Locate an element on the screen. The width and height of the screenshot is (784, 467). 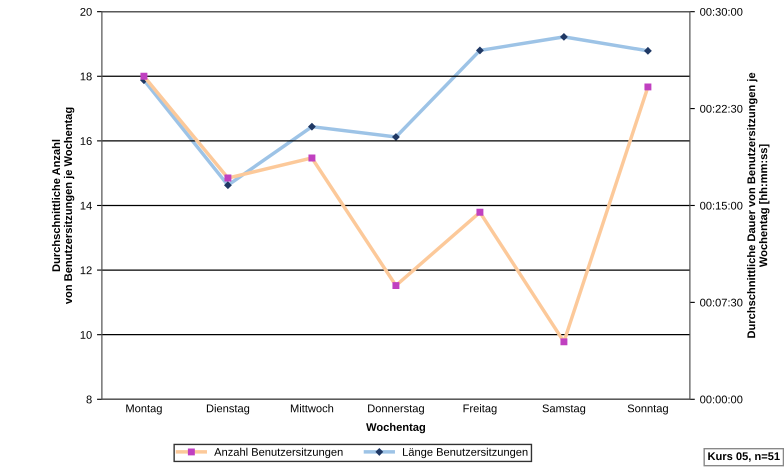
y-tick-label: 20 is located at coordinates (86, 12).